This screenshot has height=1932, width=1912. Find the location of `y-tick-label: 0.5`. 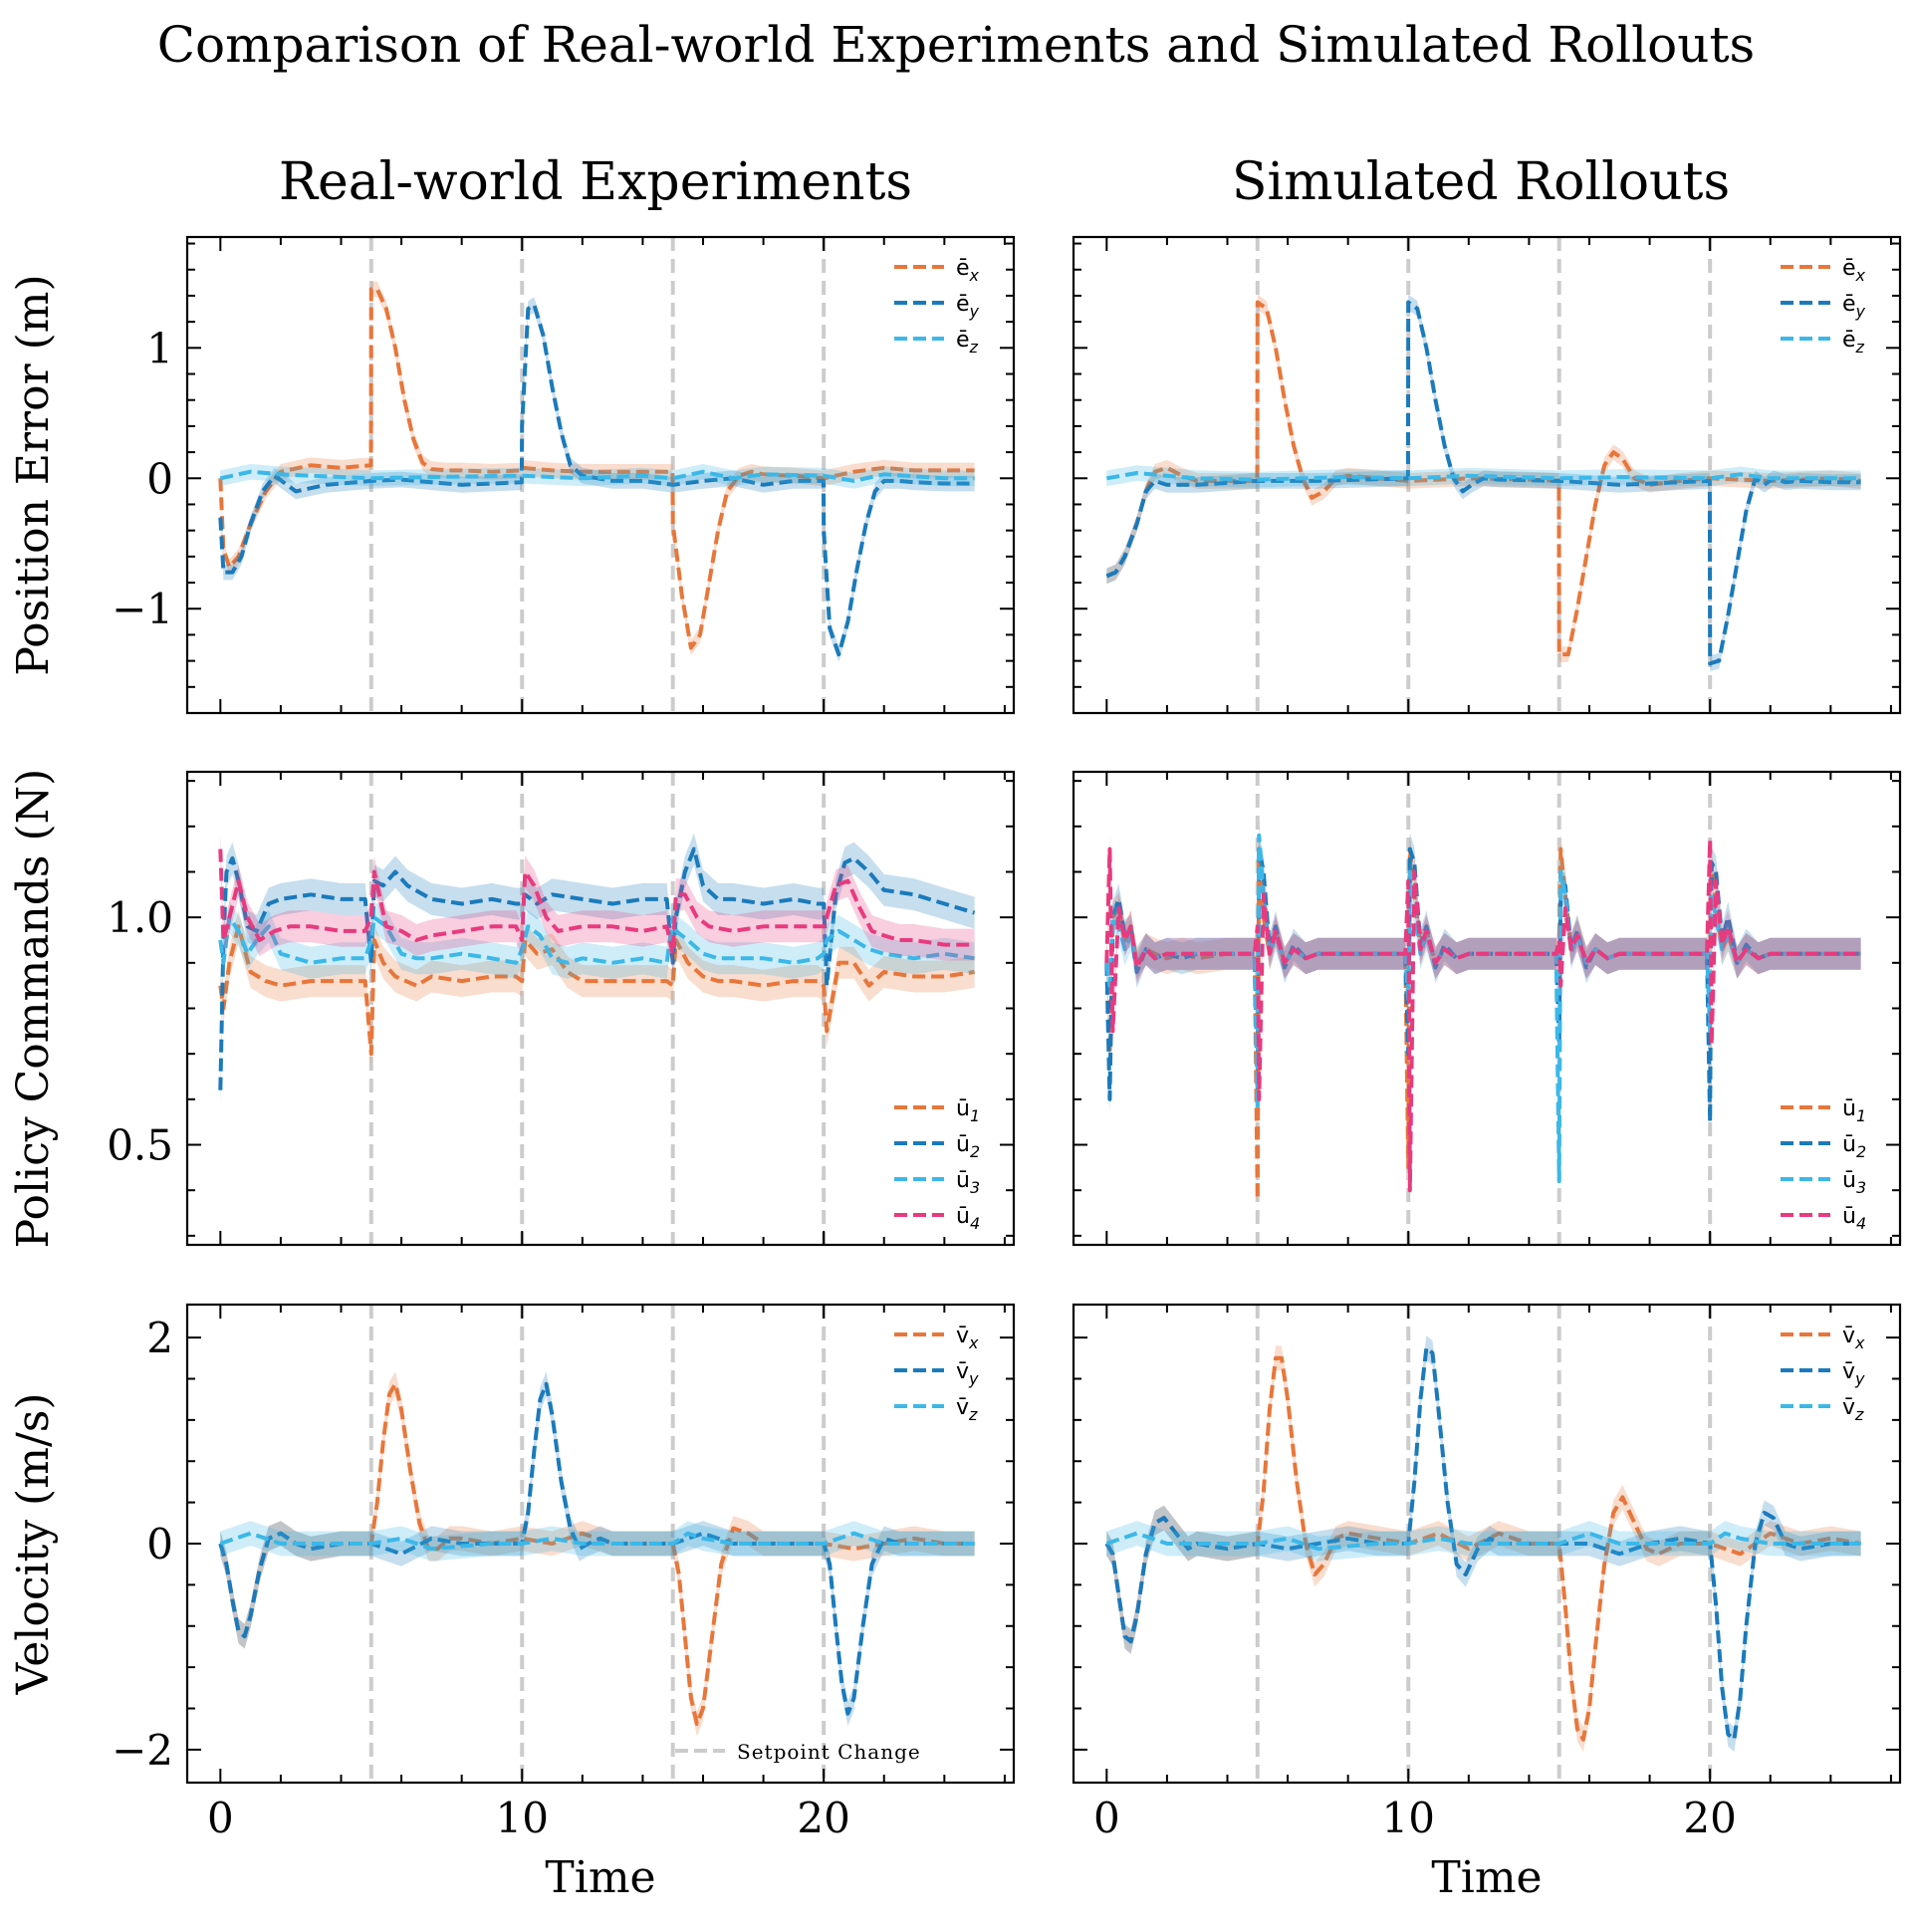

y-tick-label: 0.5 is located at coordinates (140, 1146).